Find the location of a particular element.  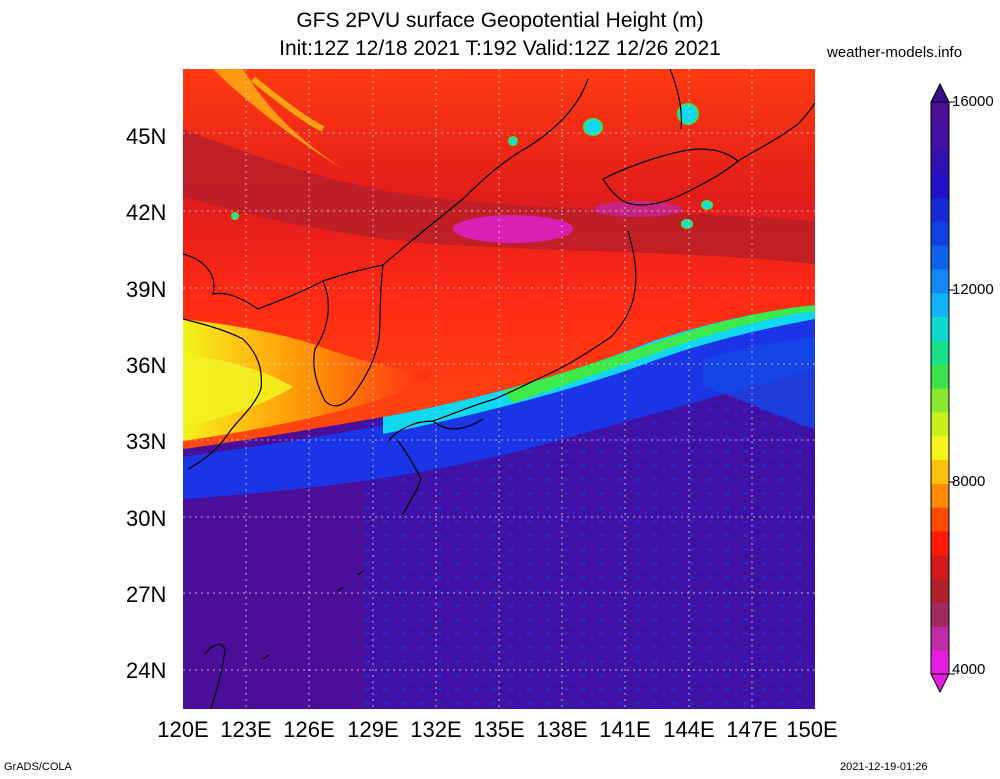

lat-label-36n: 36N is located at coordinates (146, 365).